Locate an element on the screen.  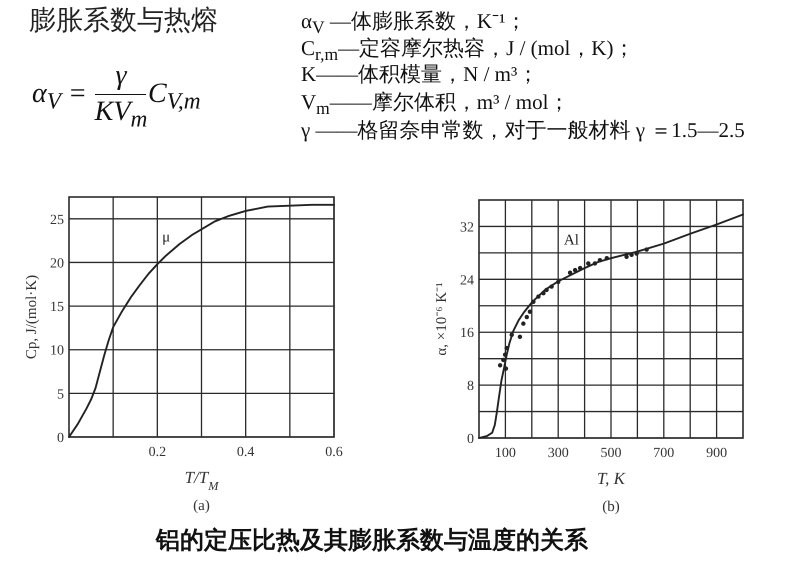
text: KV$_{m}$ is located at coordinates (121, 114).